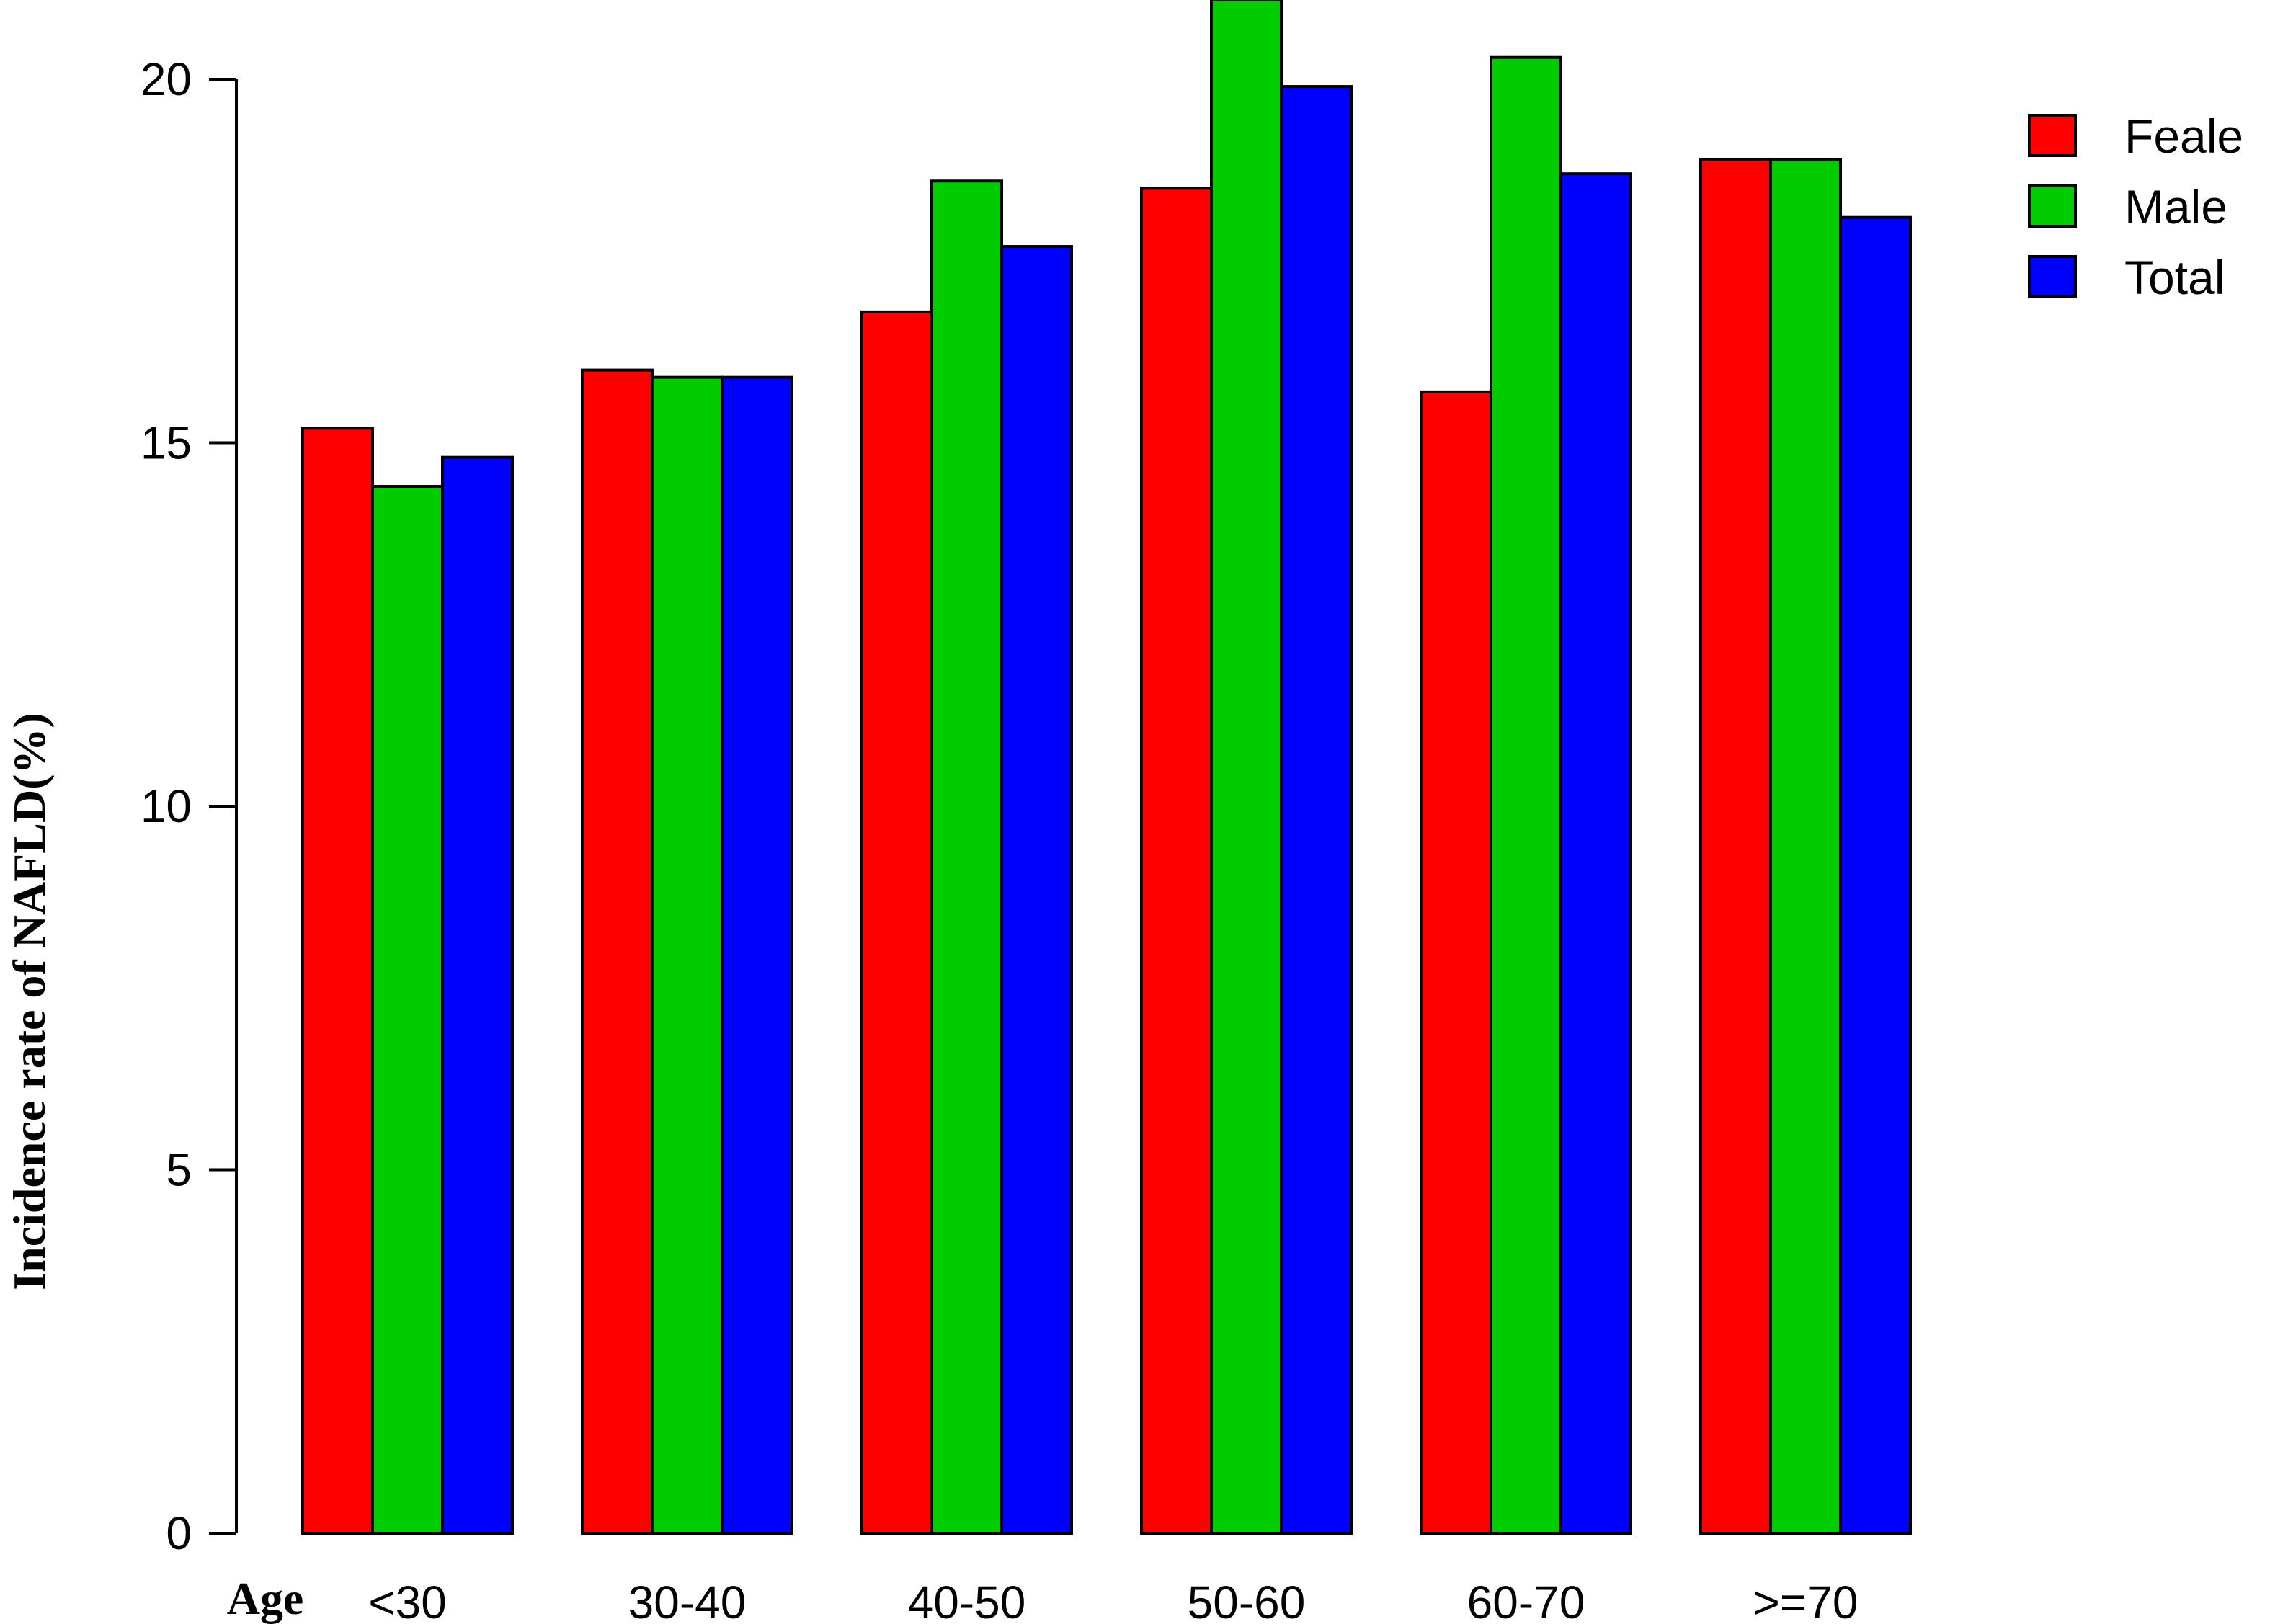 The width and height of the screenshot is (2270, 1624). Describe the element at coordinates (2175, 206) in the screenshot. I see `legend-label: Male` at that location.